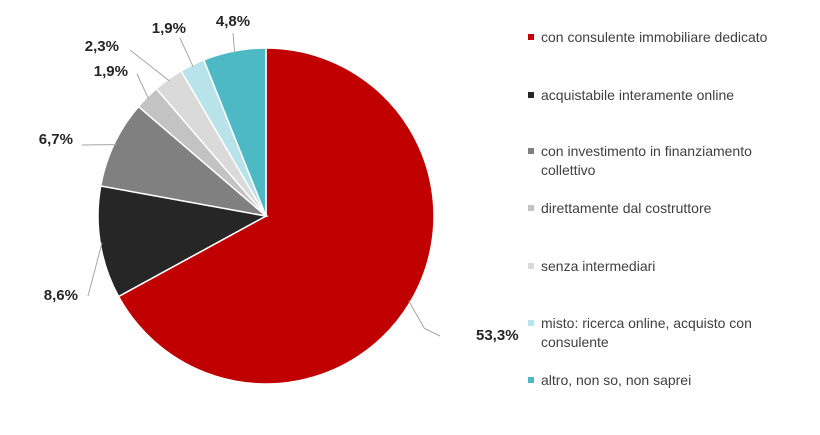  I want to click on legend-item: con consulente immobiliare dedicato, so click(663, 37).